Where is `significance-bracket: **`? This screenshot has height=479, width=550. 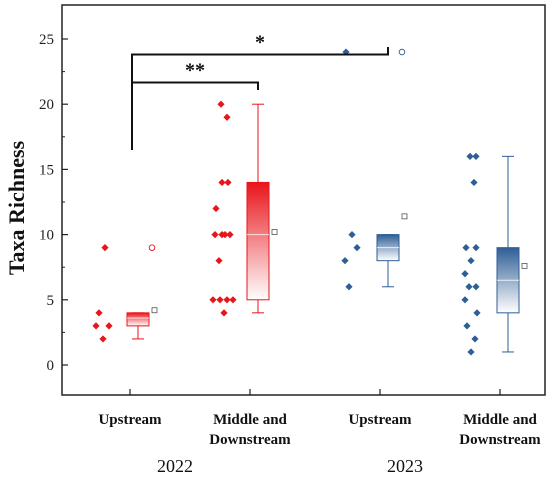 significance-bracket: ** is located at coordinates (195, 105).